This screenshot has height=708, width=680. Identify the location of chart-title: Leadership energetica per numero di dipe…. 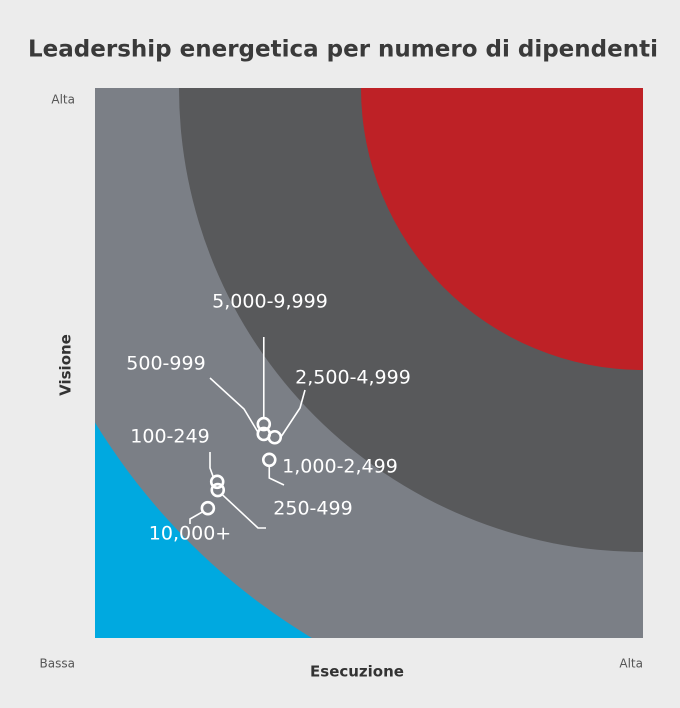
(343, 50).